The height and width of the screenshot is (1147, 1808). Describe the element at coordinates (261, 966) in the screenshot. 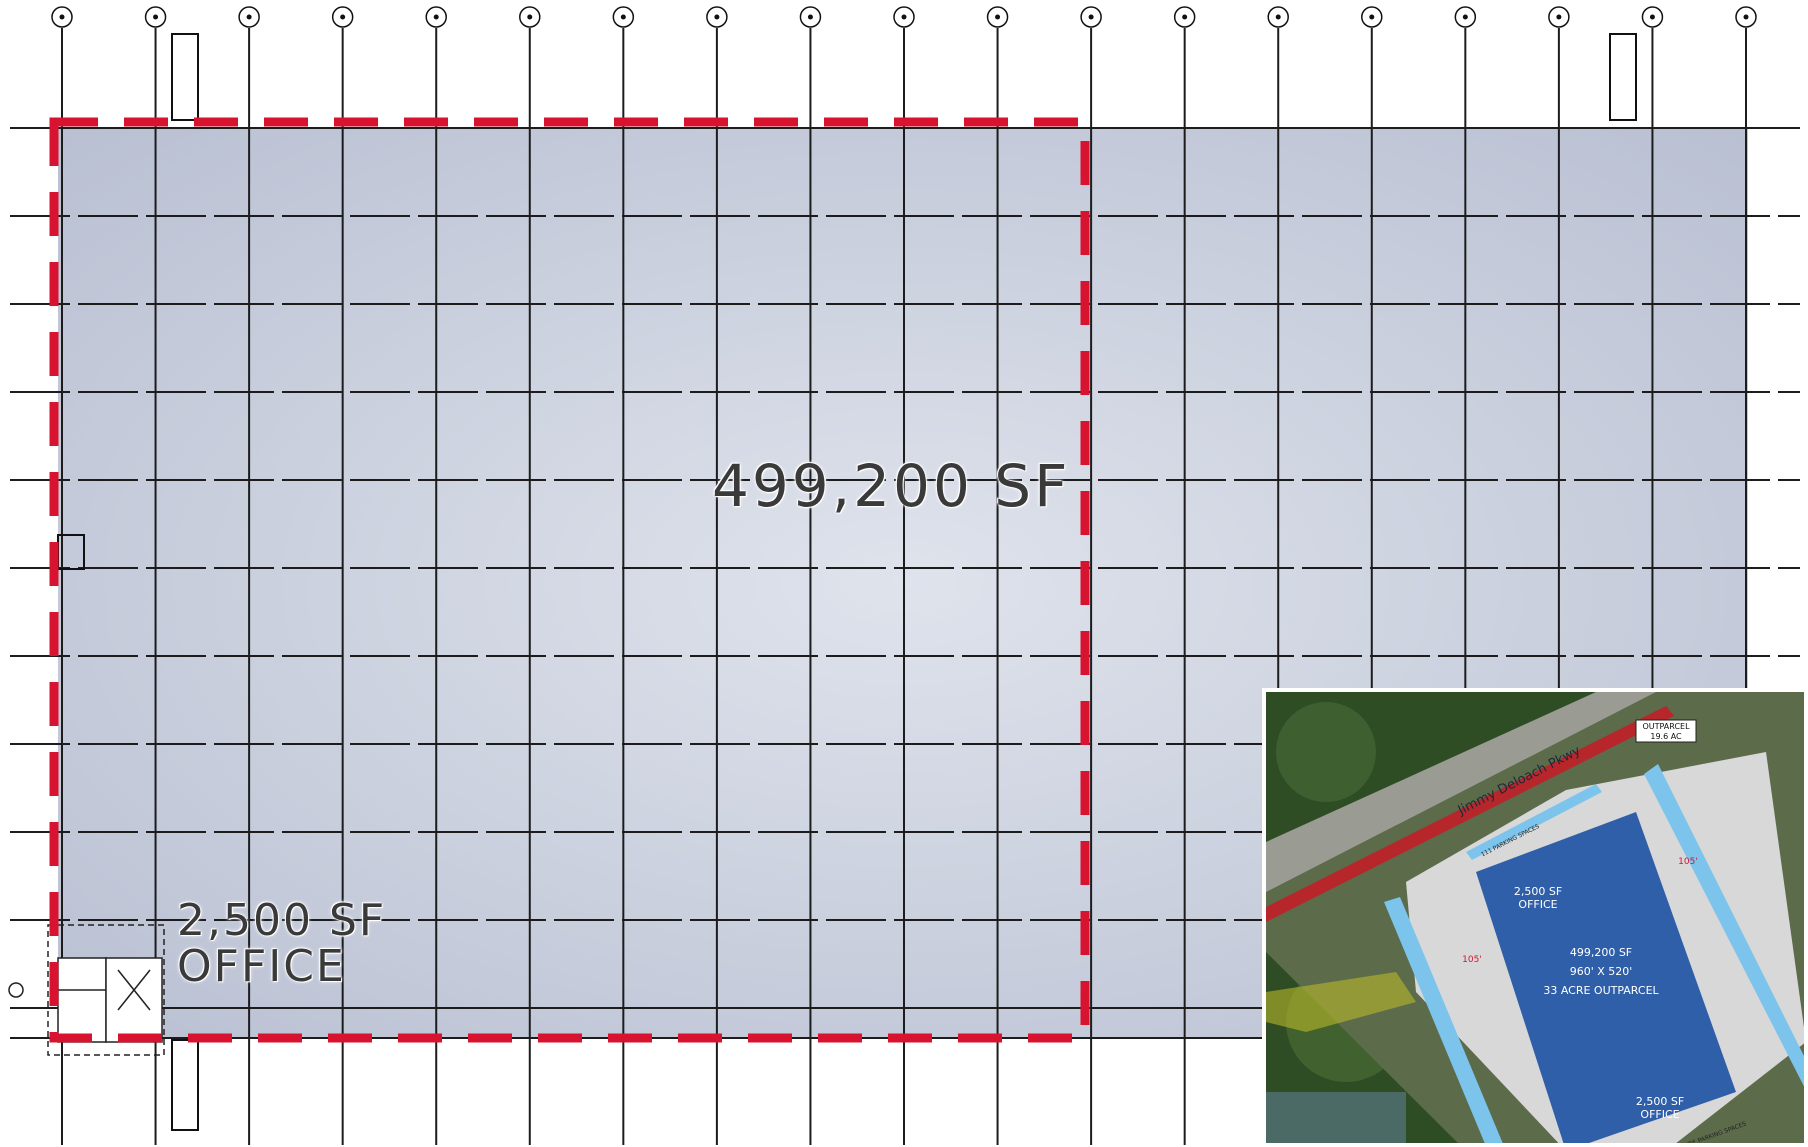

I see `office-area-line2: OFFICE` at that location.